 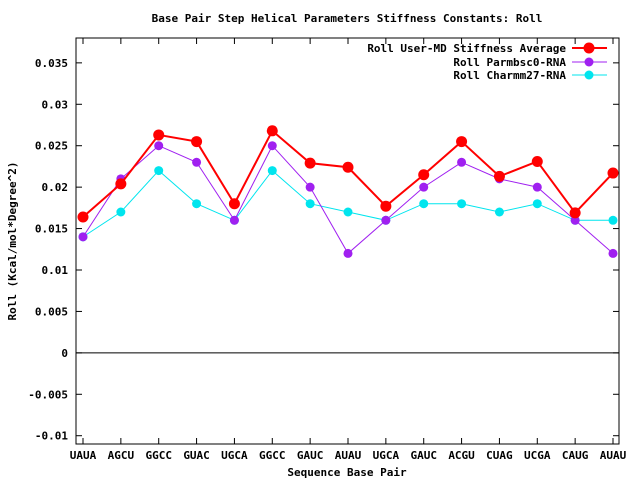 I want to click on y-tick-label: 0.03, so click(x=55, y=104).